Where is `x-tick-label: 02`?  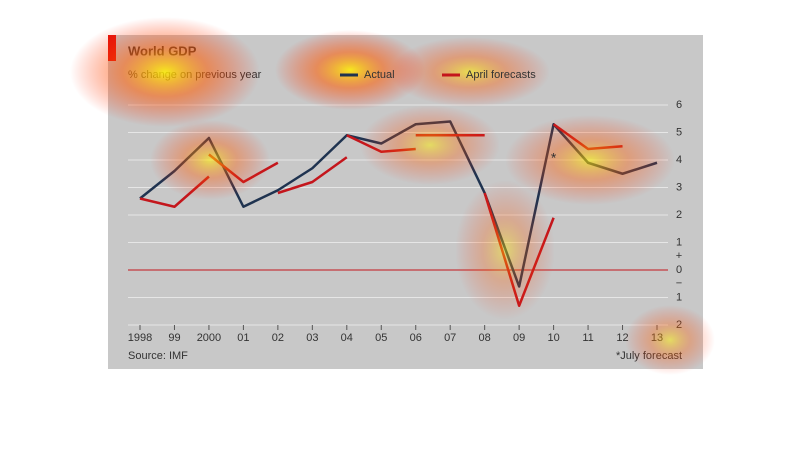
x-tick-label: 02 is located at coordinates (278, 338).